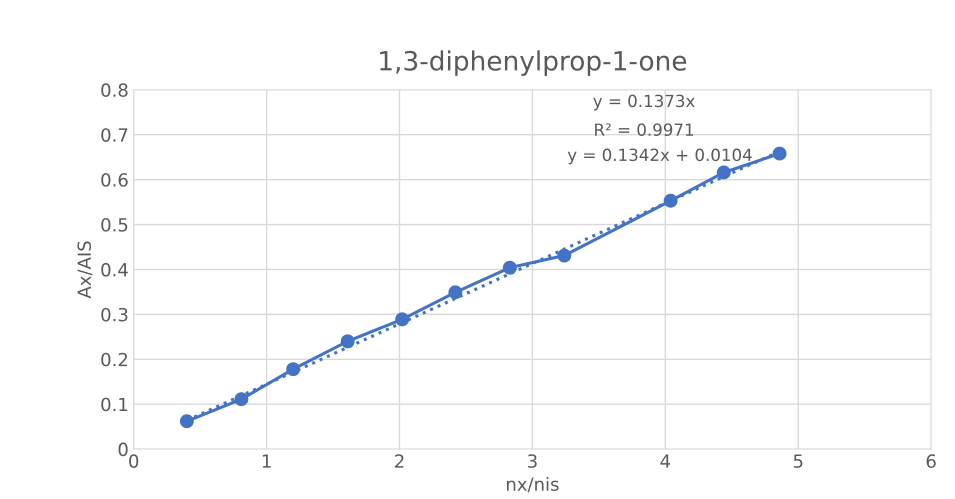 Image resolution: width=955 pixels, height=499 pixels. Describe the element at coordinates (533, 484) in the screenshot. I see `x-axis-title: nx/nis` at that location.